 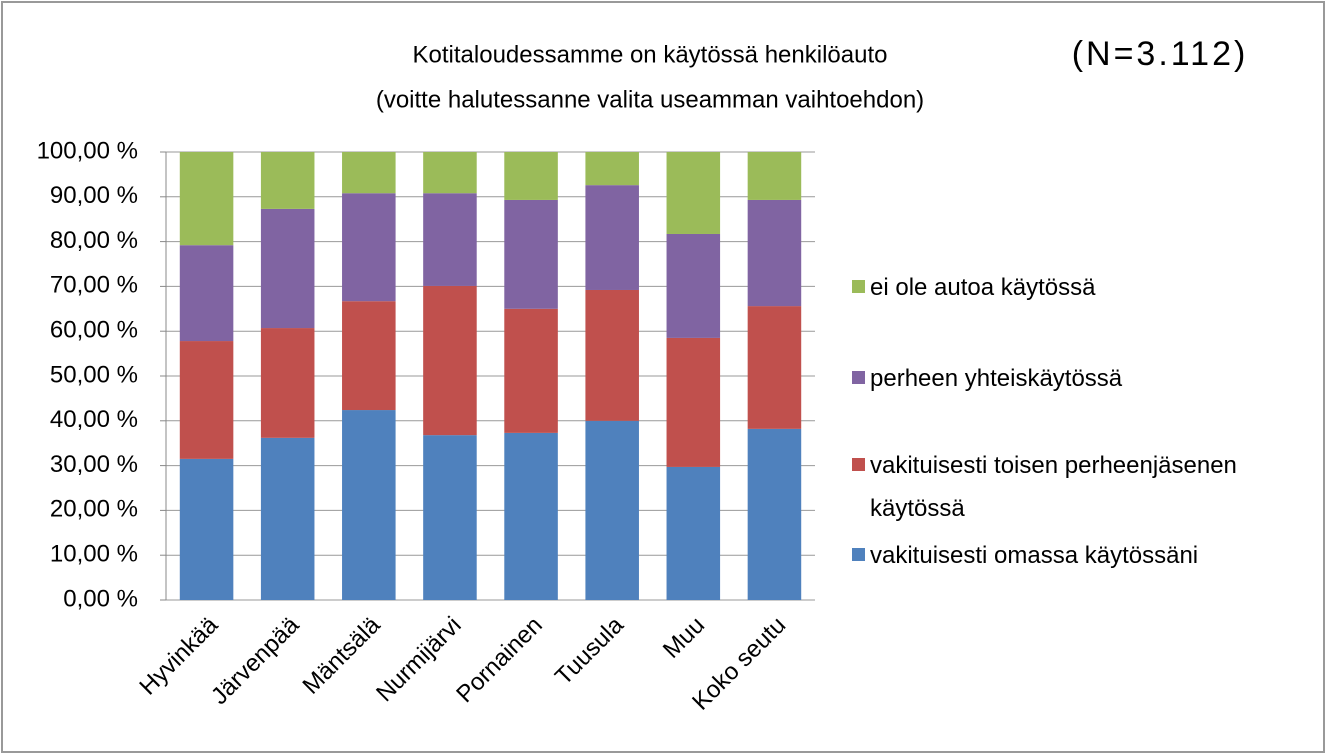 What do you see at coordinates (100, 598) in the screenshot?
I see `y-tick-label: 0,00 %` at bounding box center [100, 598].